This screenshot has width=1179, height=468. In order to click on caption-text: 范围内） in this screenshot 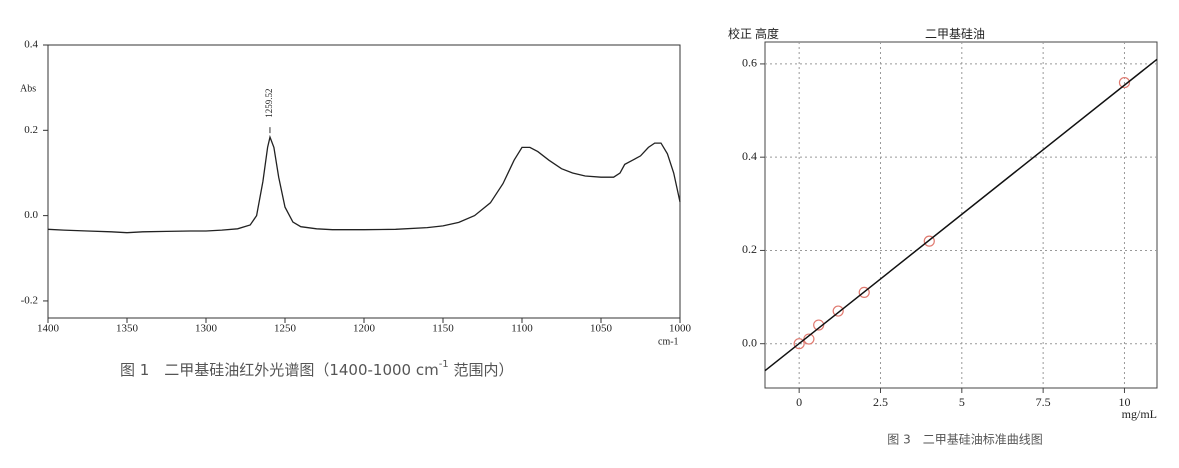, I will do `click(481, 370)`.